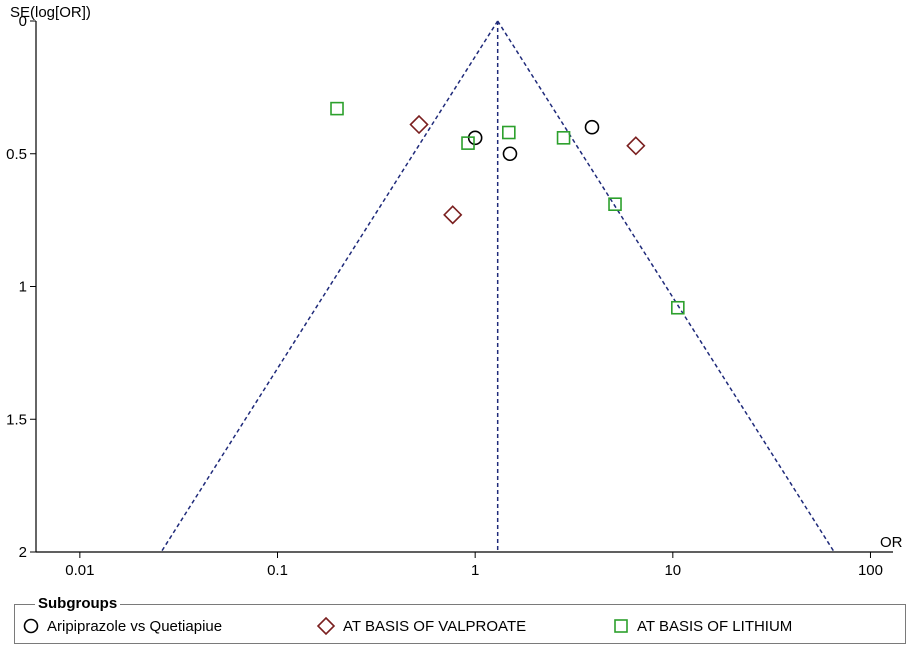 This screenshot has width=918, height=654. I want to click on legend-item-valproate: AT BASIS OF VALPROATE, so click(420, 626).